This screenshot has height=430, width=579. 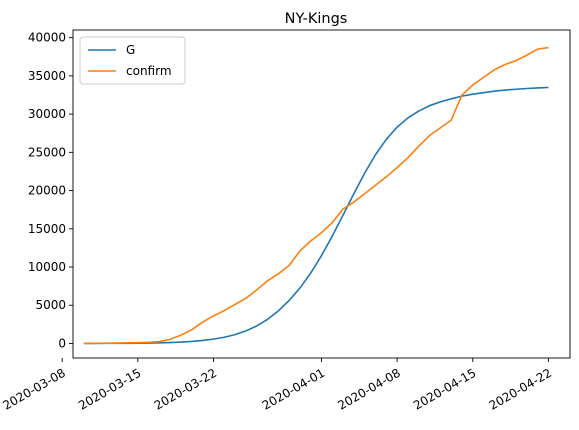 I want to click on legend-box, so click(x=132, y=60).